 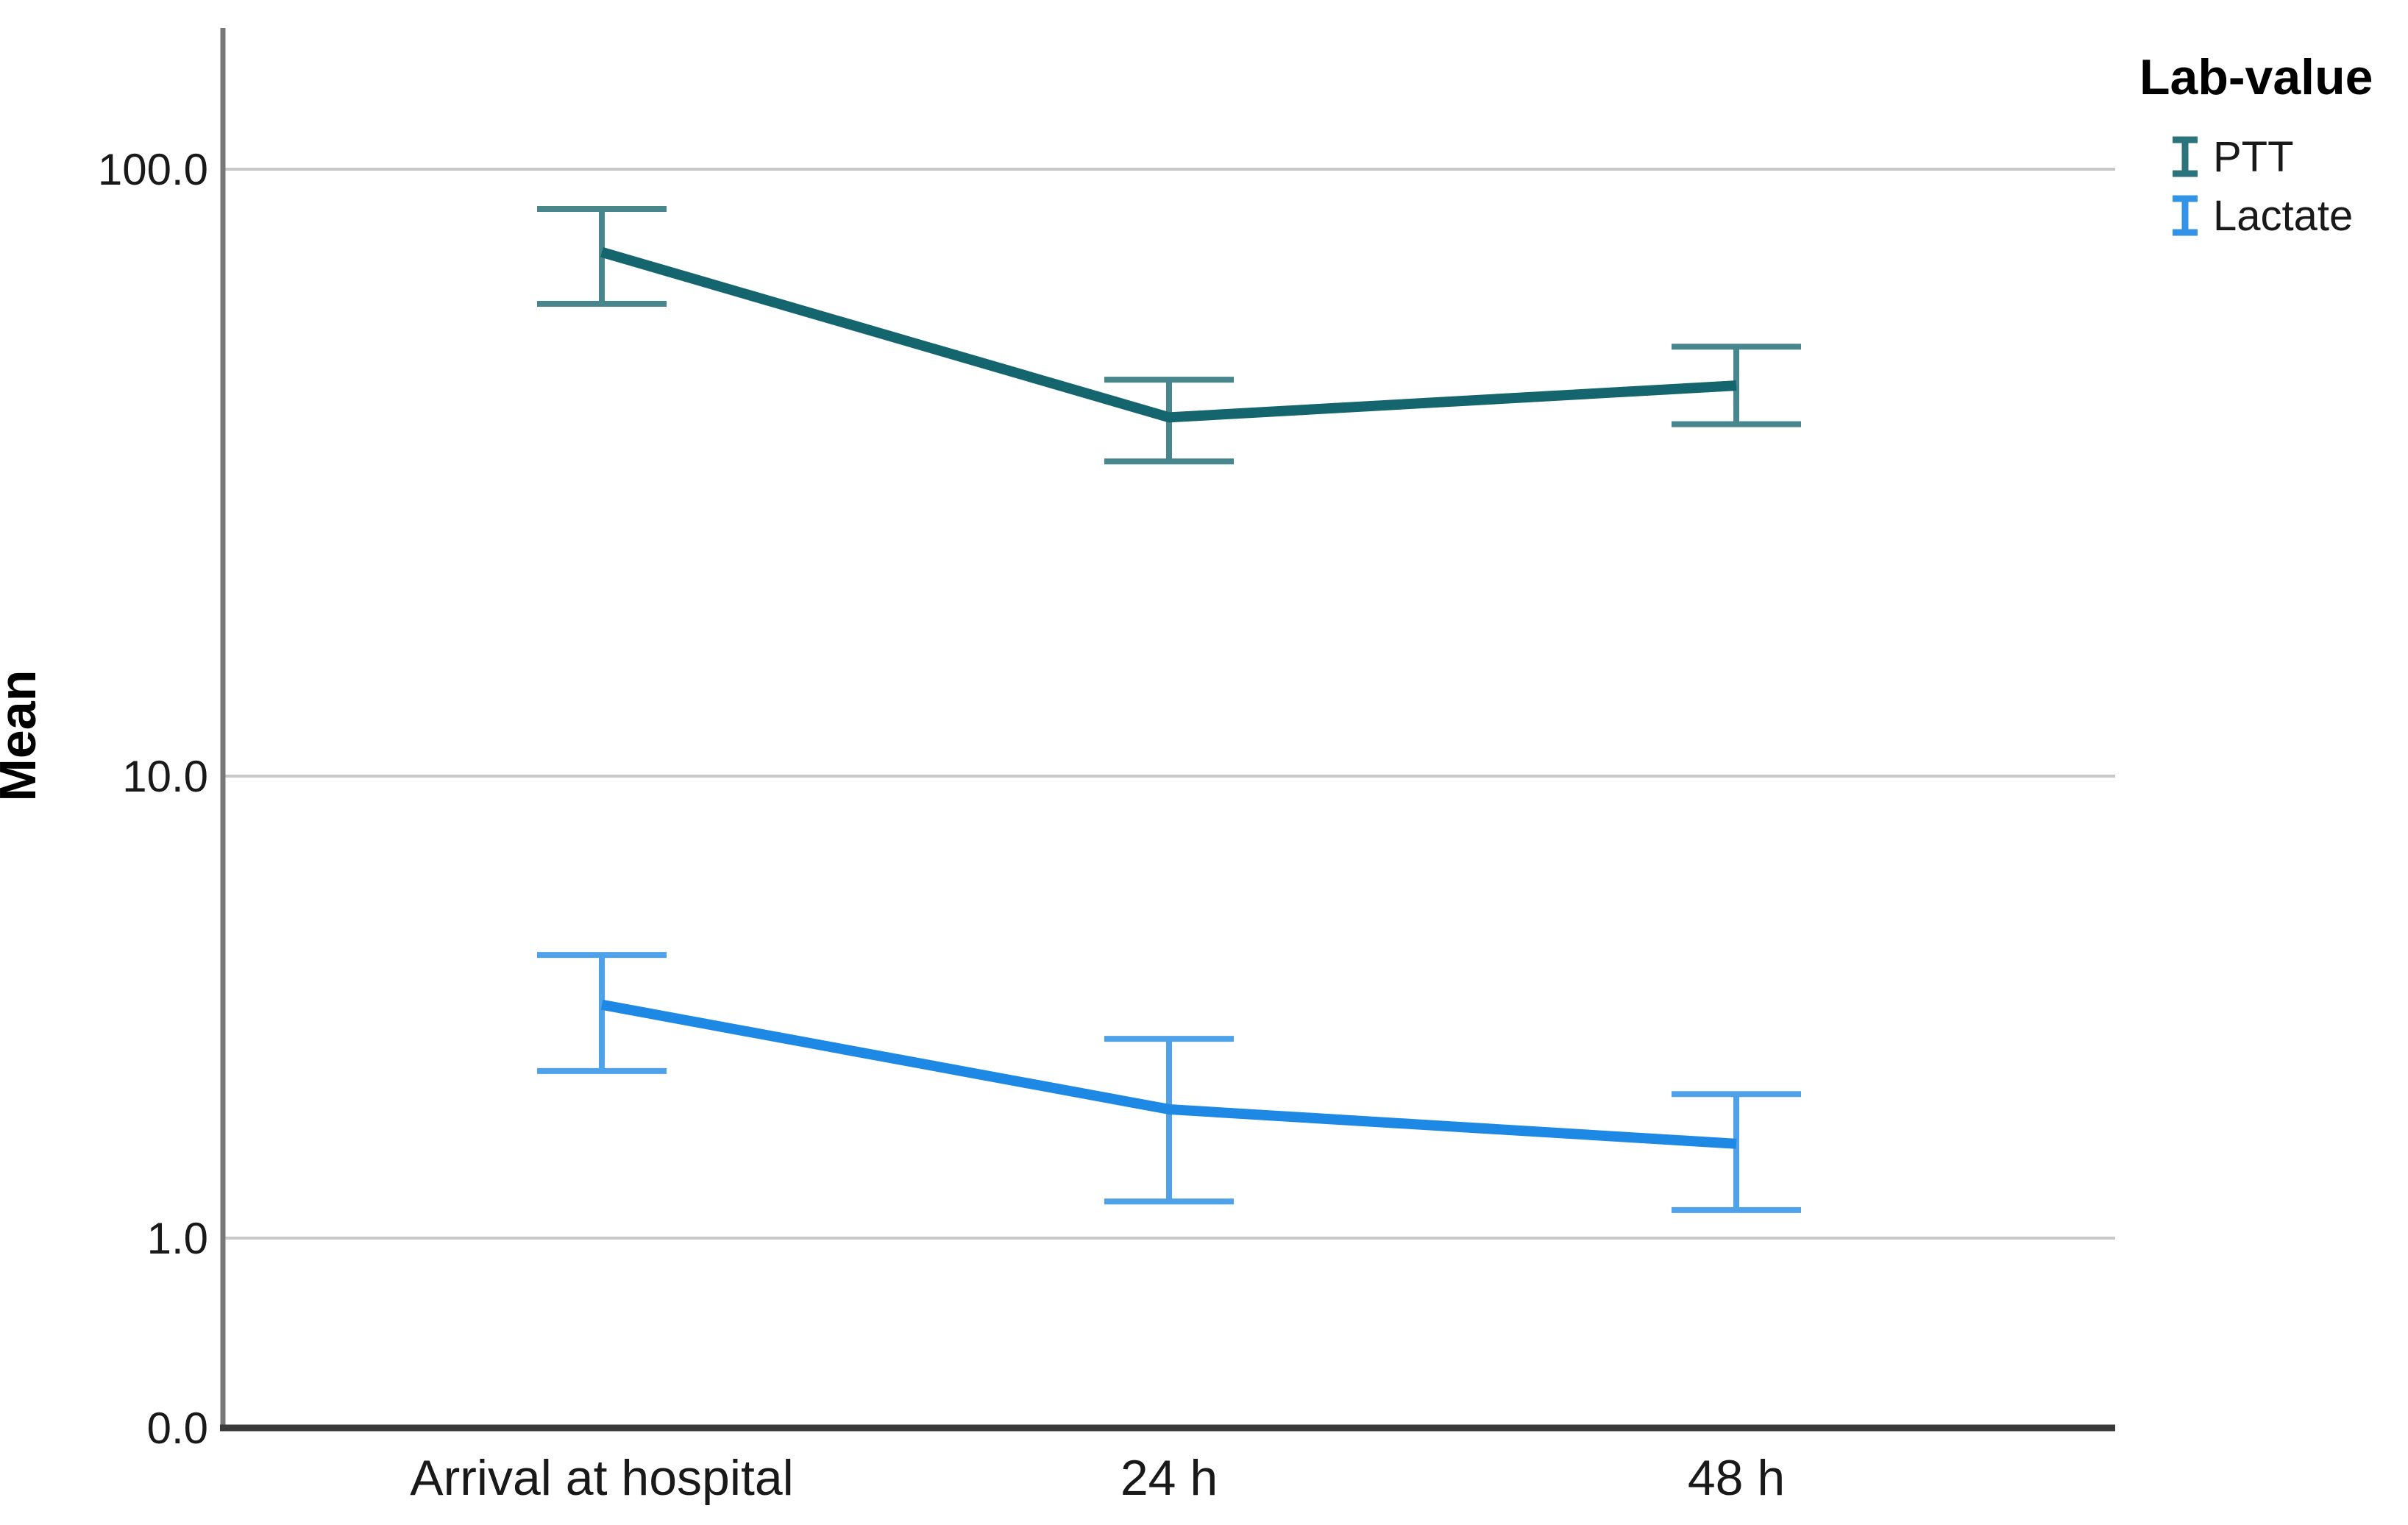 I want to click on ptt-errorbar-swatch-icon, so click(x=2185, y=157).